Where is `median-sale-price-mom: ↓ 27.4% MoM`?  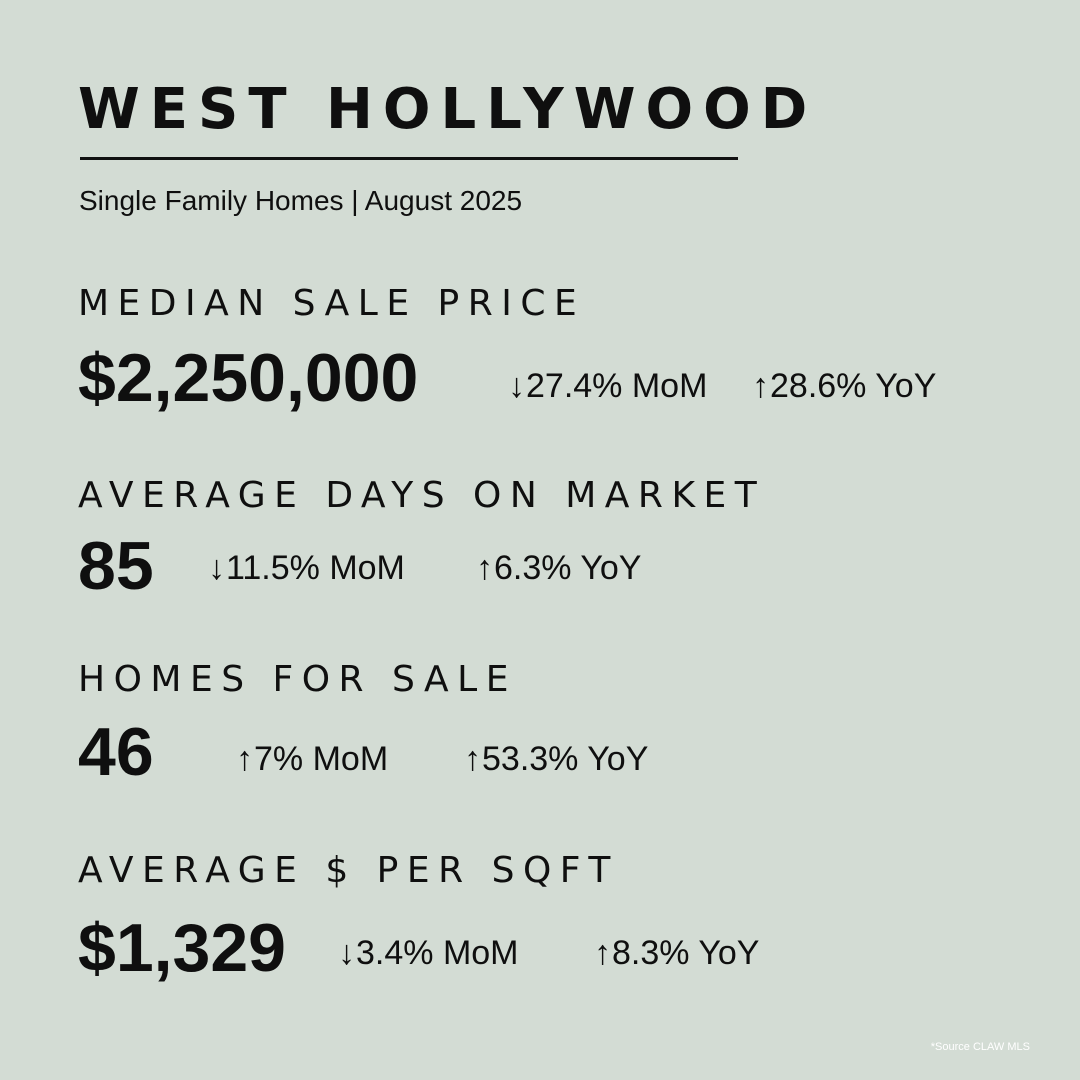
median-sale-price-mom: ↓ 27.4% MoM is located at coordinates (607, 386).